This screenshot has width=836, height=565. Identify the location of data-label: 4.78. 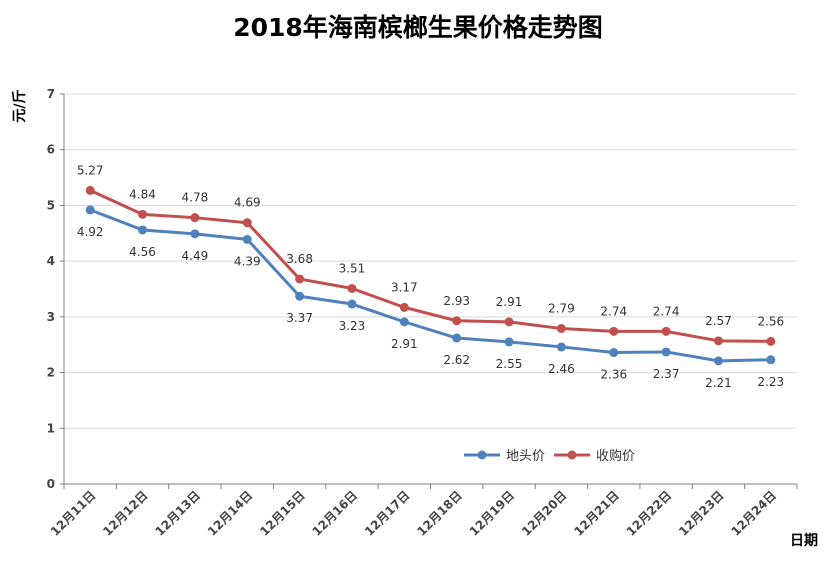
(195, 198).